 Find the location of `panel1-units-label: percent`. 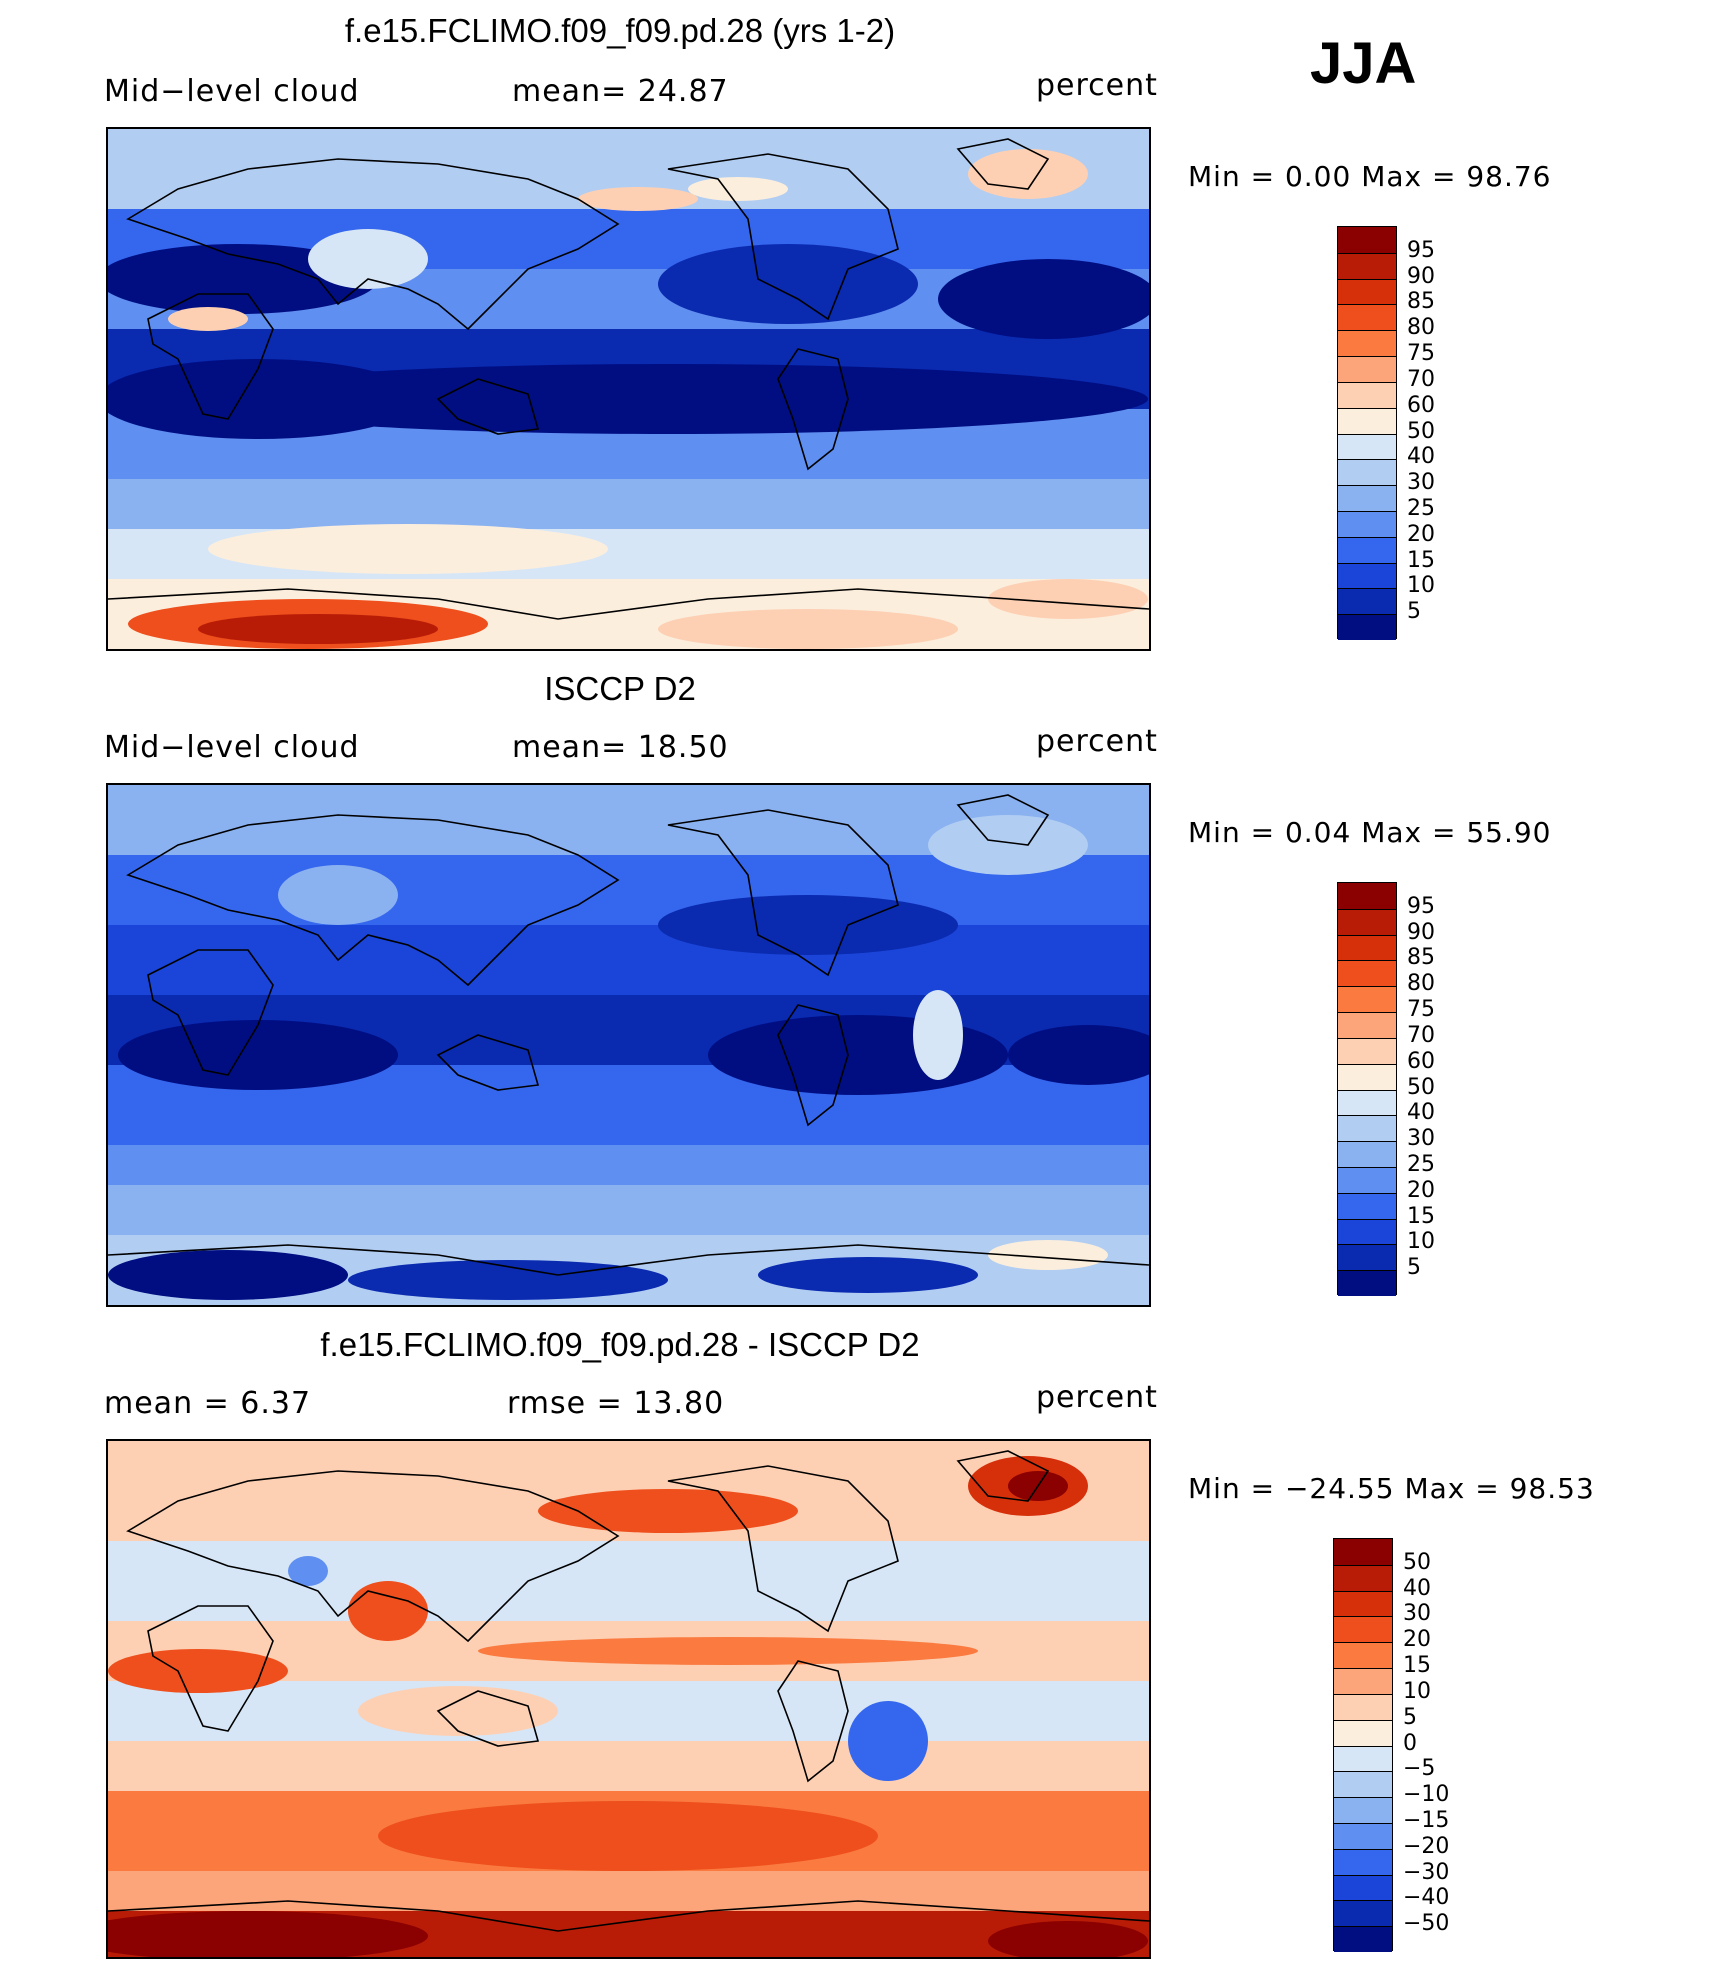

panel1-units-label: percent is located at coordinates (1097, 85).